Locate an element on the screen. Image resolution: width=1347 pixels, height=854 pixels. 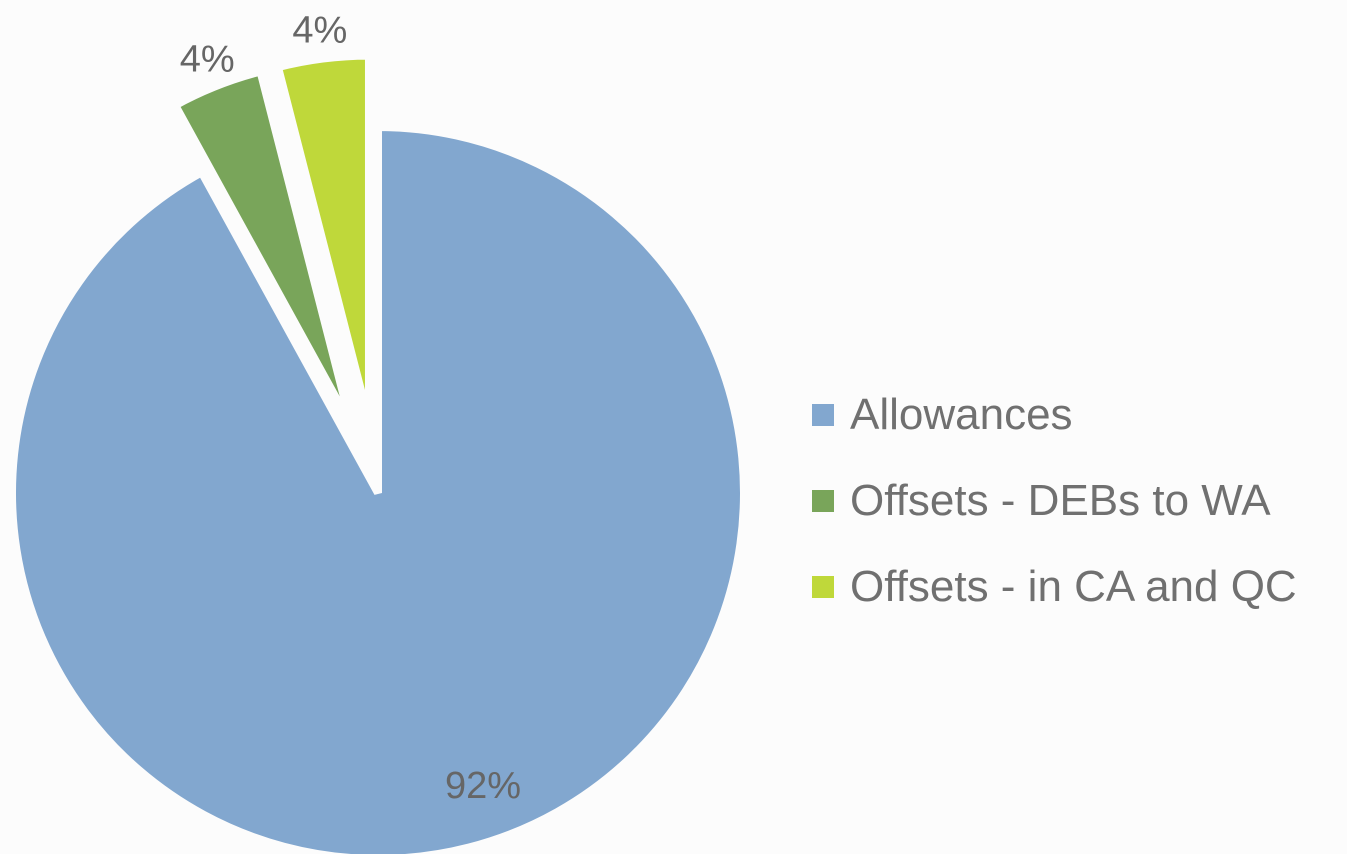
legend-label-1: Allowances is located at coordinates (961, 414).